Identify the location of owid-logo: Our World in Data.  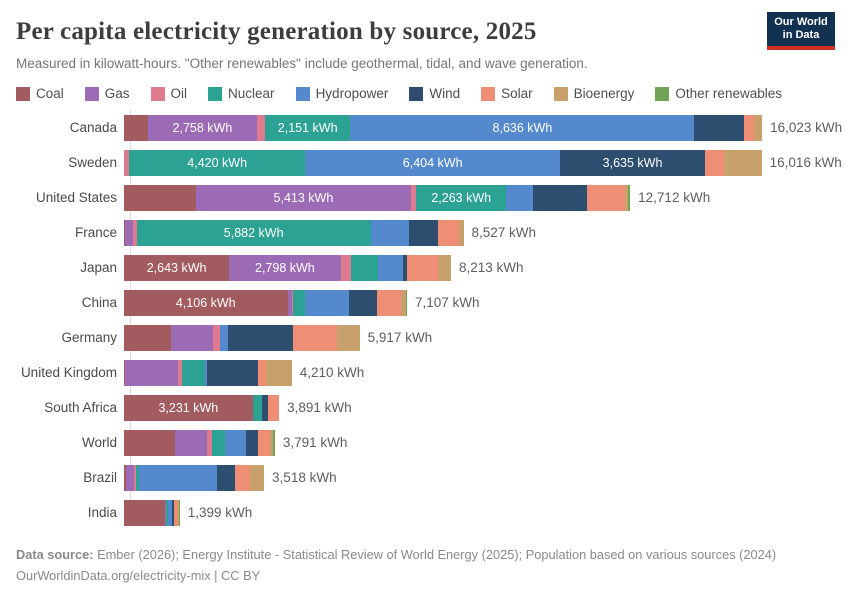
(801, 31).